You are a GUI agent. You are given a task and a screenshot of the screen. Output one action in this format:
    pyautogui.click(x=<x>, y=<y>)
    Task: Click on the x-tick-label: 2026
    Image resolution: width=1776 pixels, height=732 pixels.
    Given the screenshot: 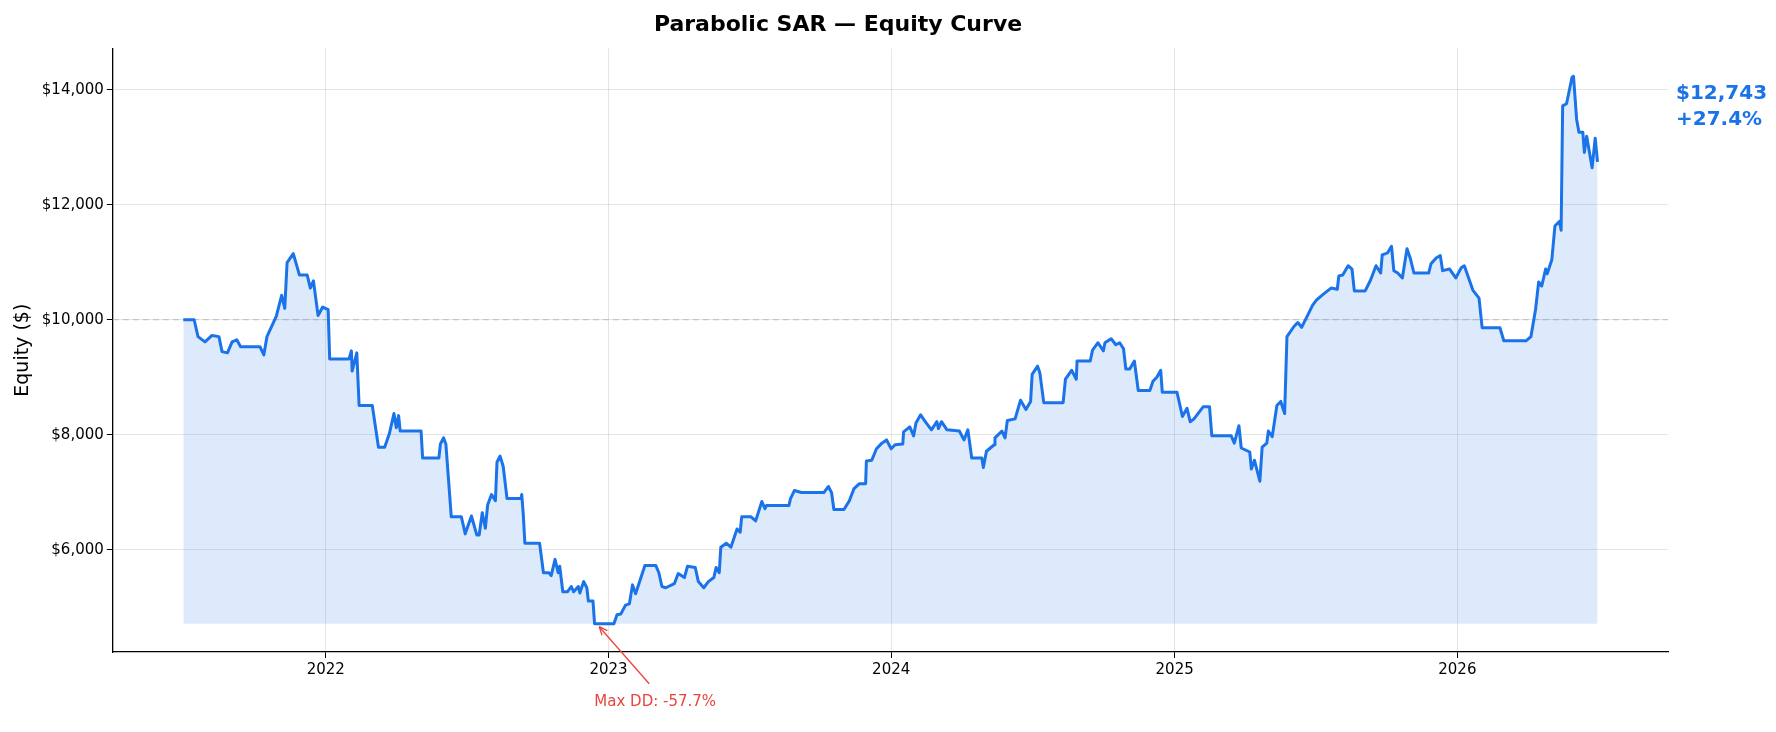 What is the action you would take?
    pyautogui.click(x=1457, y=668)
    